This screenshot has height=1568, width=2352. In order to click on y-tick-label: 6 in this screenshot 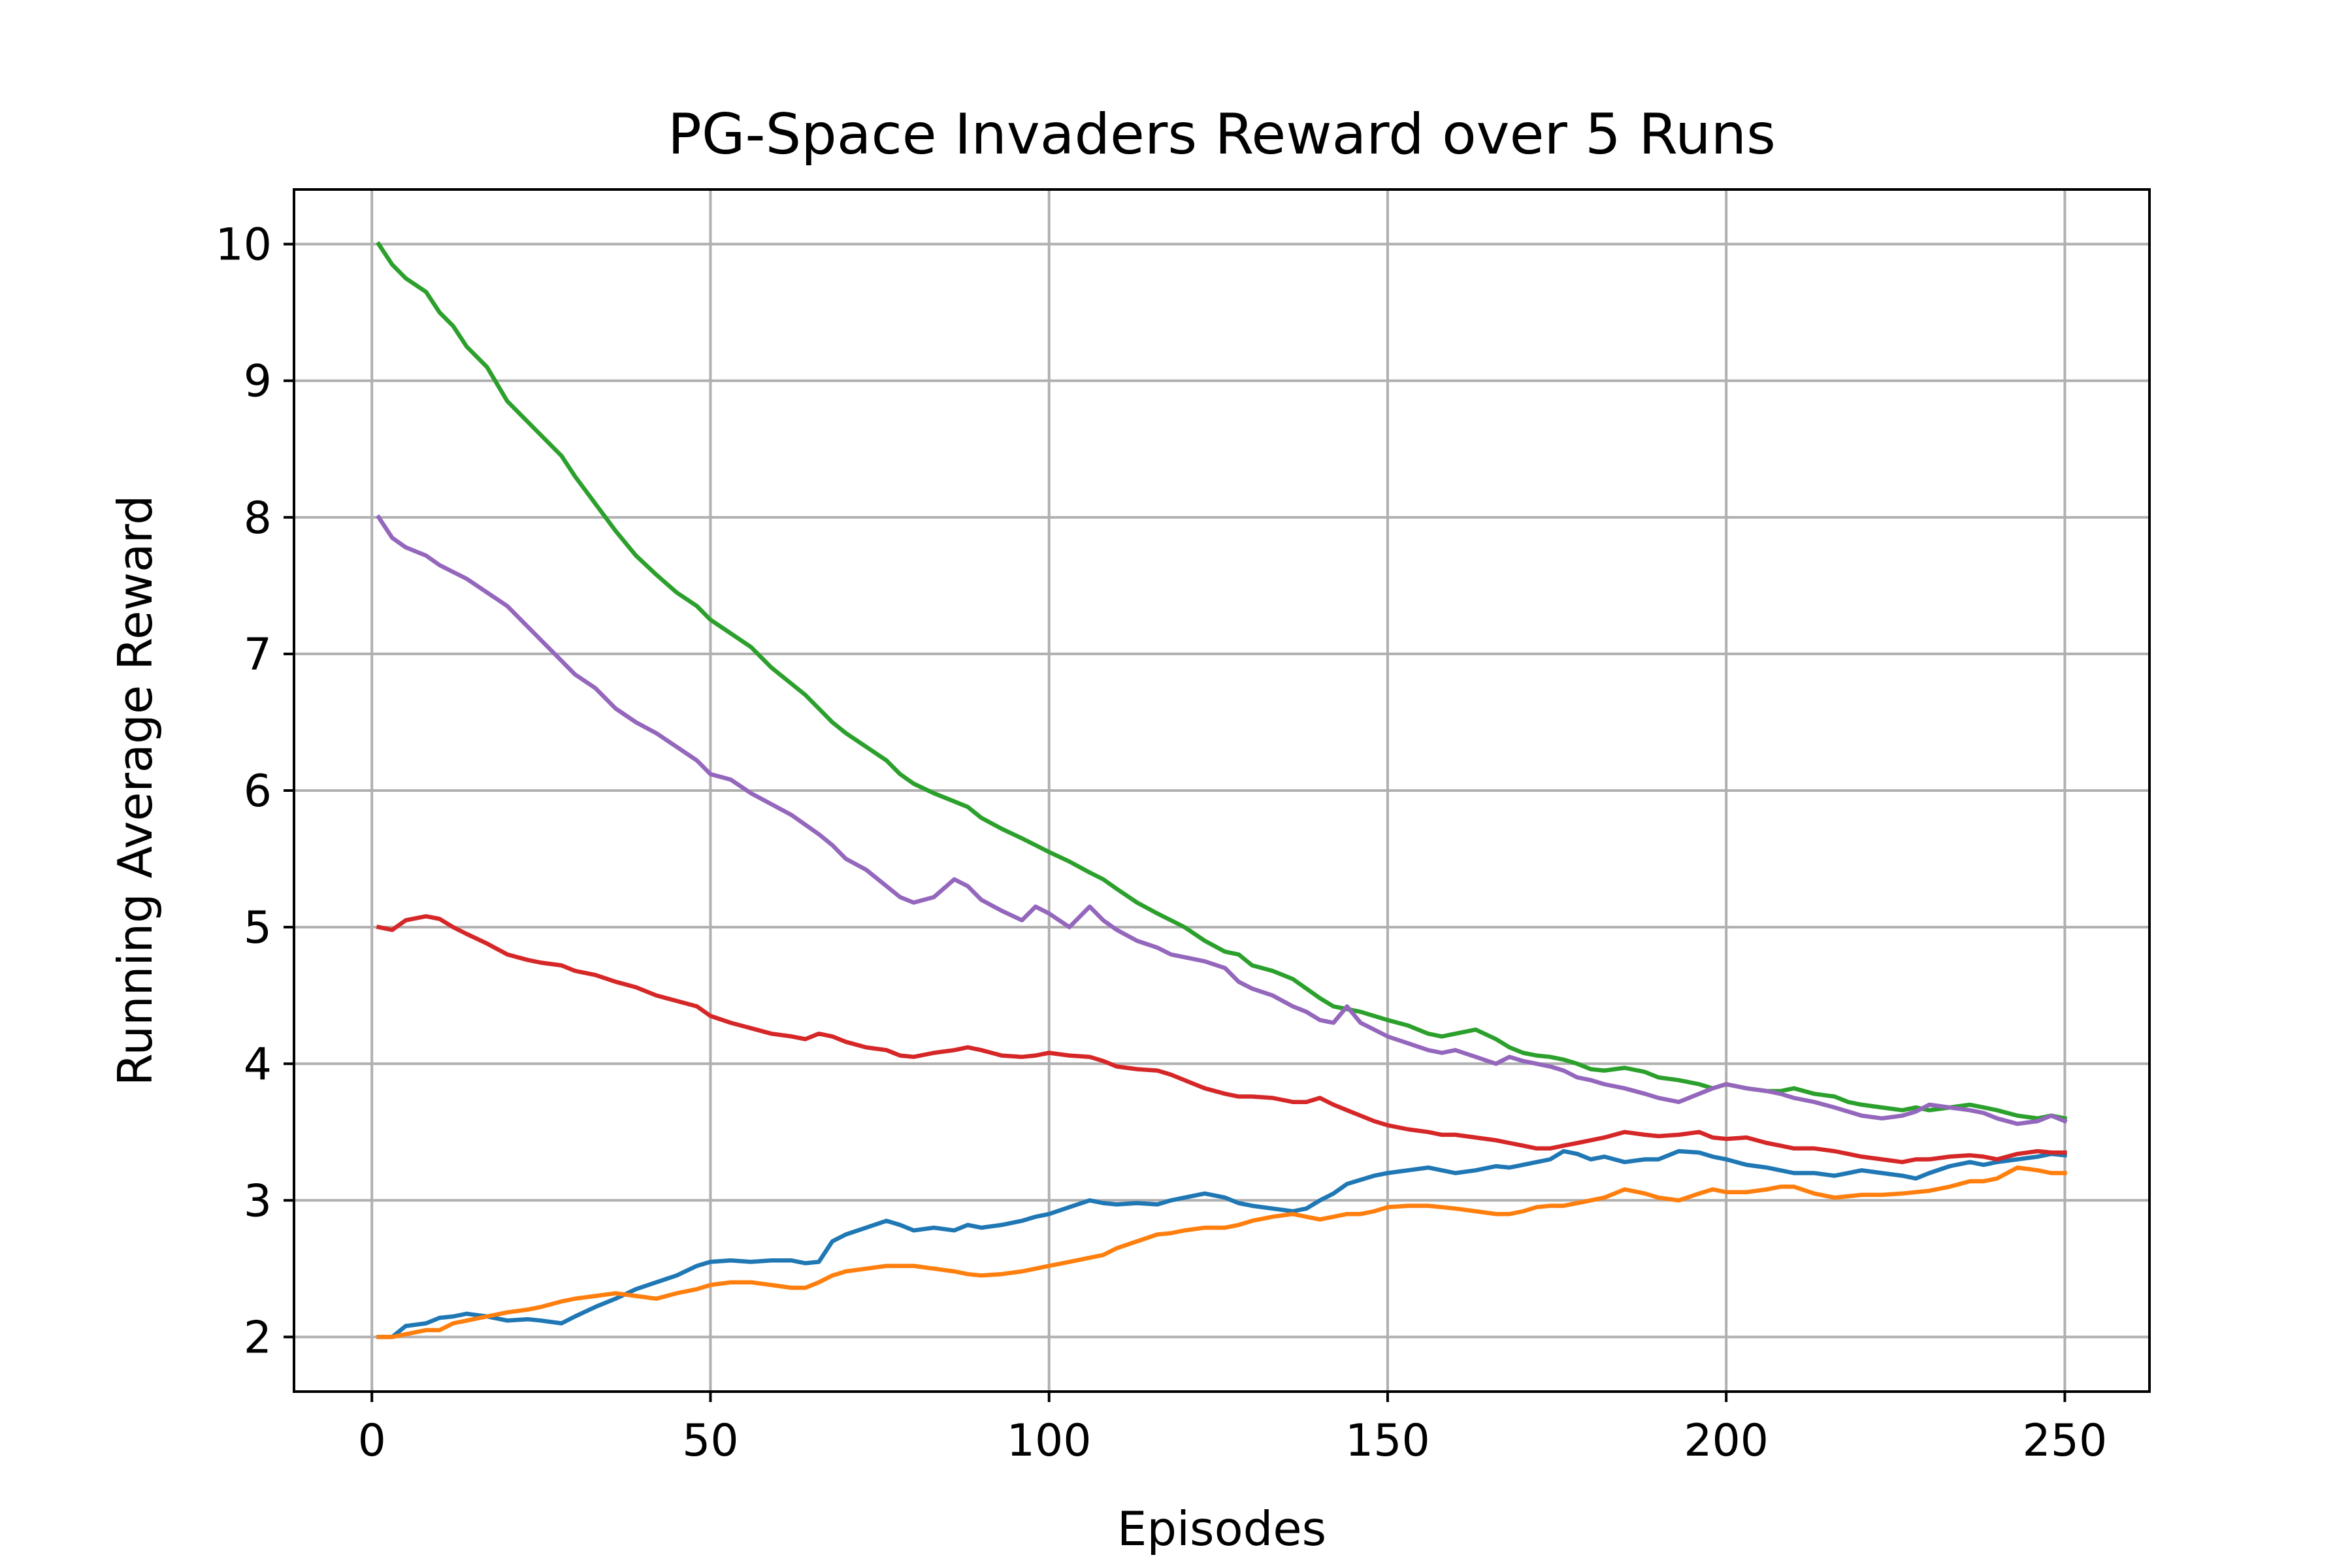, I will do `click(258, 791)`.